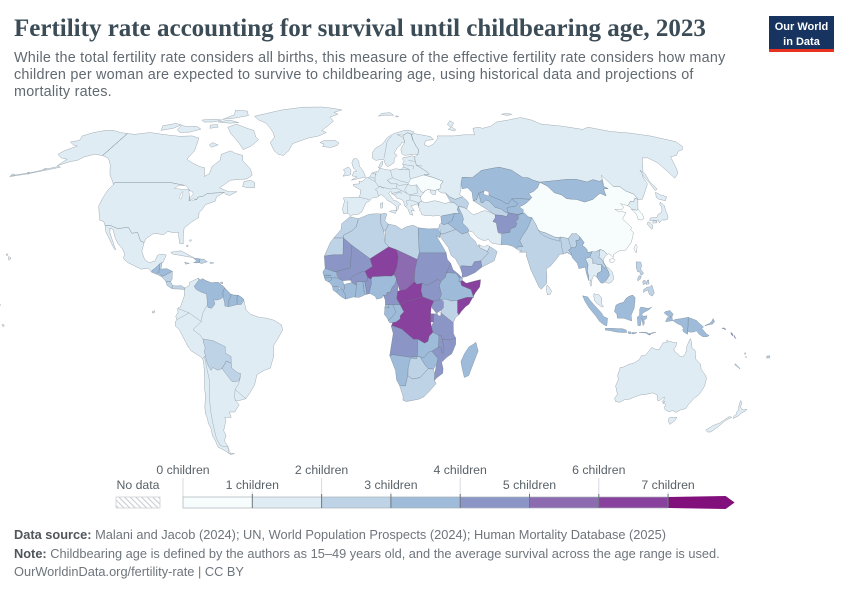 The width and height of the screenshot is (850, 600). I want to click on svg-text: 2 children, so click(321, 470).